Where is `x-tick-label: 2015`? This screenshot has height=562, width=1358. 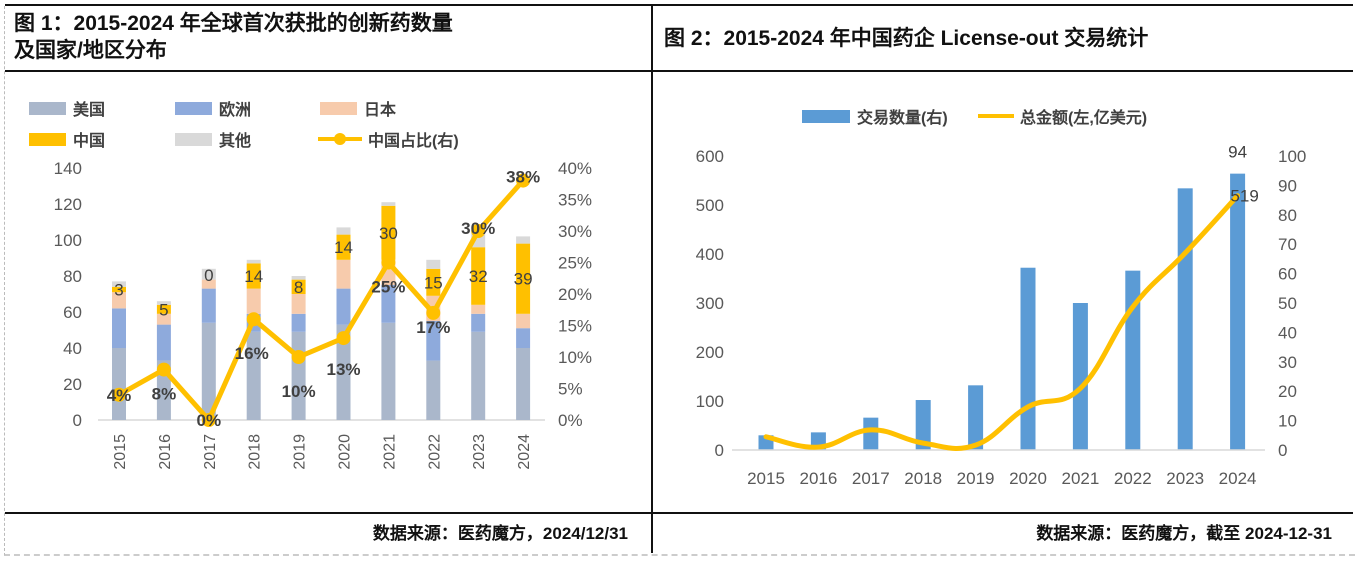 x-tick-label: 2015 is located at coordinates (120, 452).